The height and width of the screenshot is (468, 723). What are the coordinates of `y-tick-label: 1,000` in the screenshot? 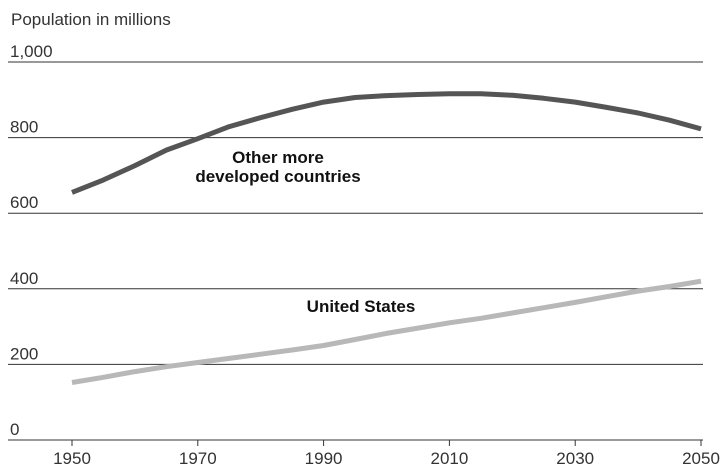 It's located at (31, 51).